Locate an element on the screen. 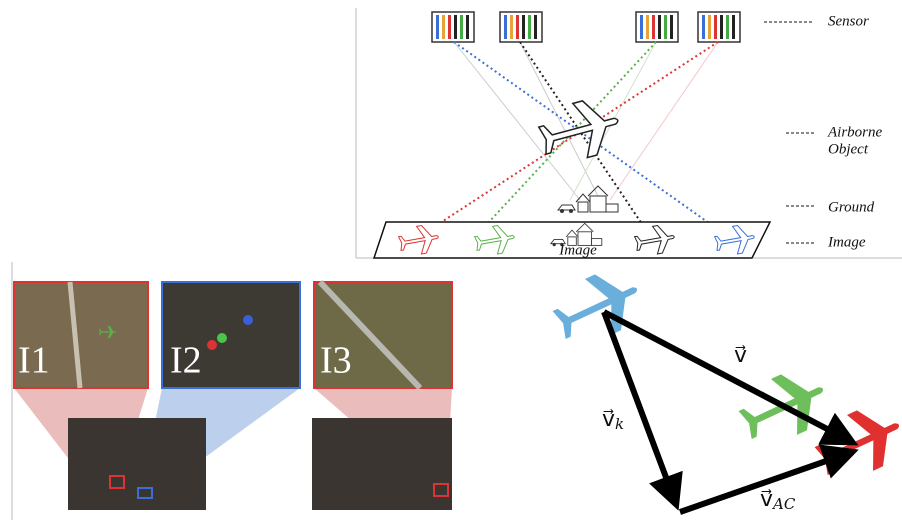 The image size is (902, 520). image-plane-label: Image is located at coordinates (577, 250).